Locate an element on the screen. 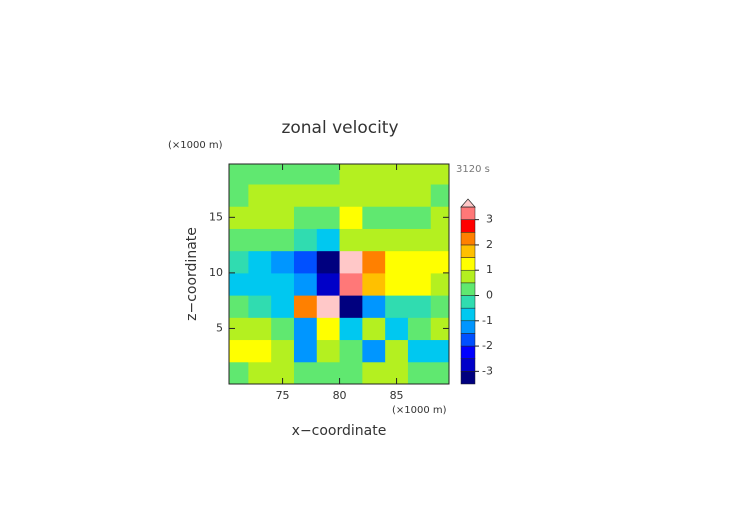 The image size is (752, 532). colorbar-tick-label: 0 is located at coordinates (489, 295).